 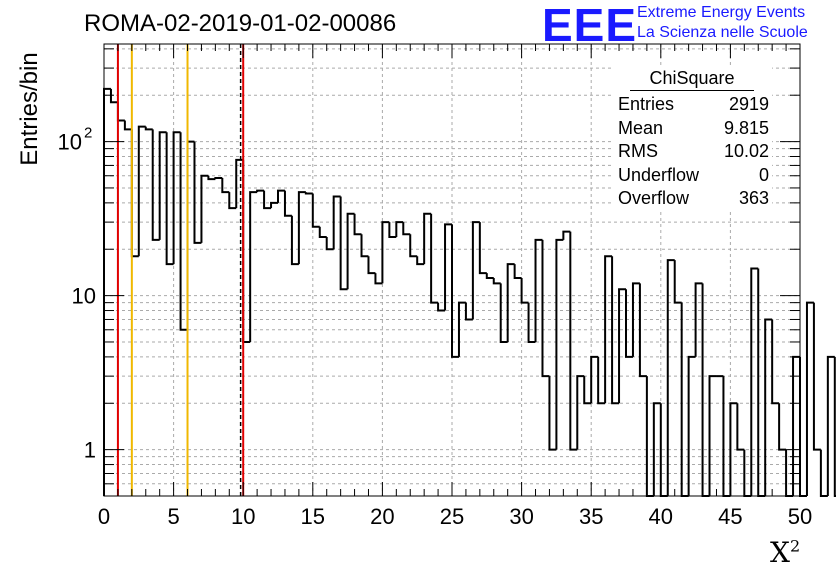 What do you see at coordinates (90, 450) in the screenshot?
I see `y-tick-label: 1` at bounding box center [90, 450].